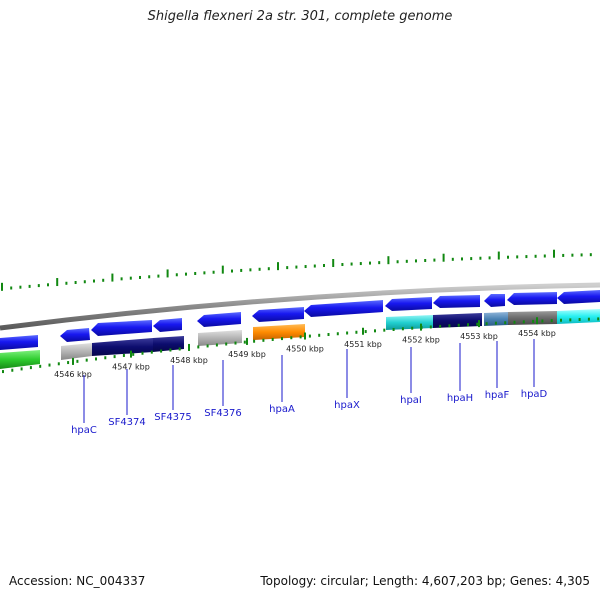 Image resolution: width=600 pixels, height=600 pixels. I want to click on gene-label: hpaX, so click(347, 405).